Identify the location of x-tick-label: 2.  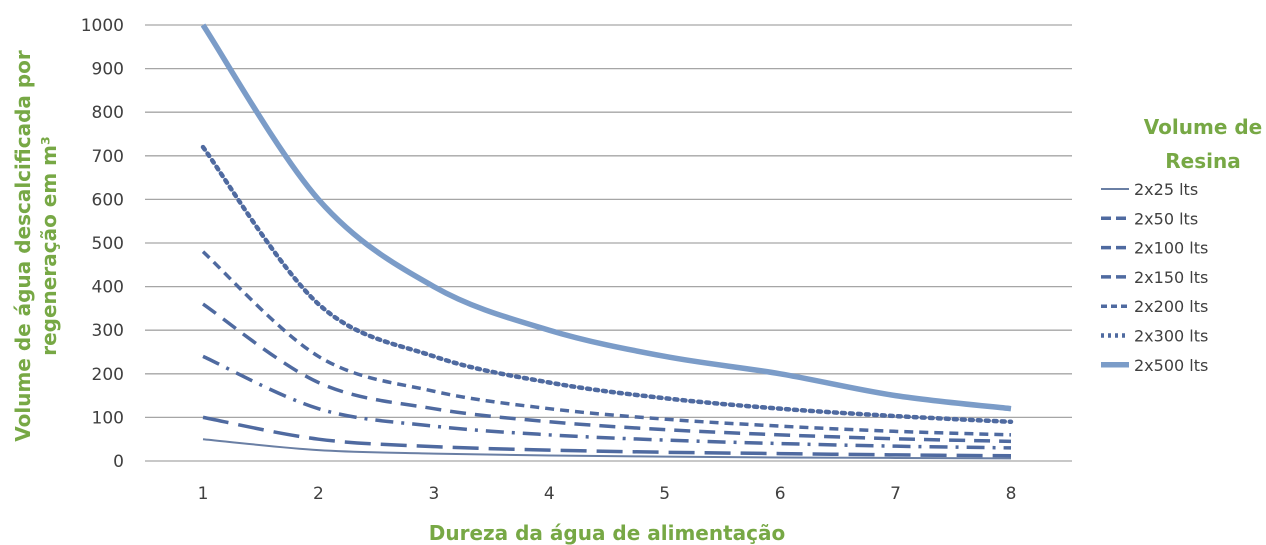
(318, 494).